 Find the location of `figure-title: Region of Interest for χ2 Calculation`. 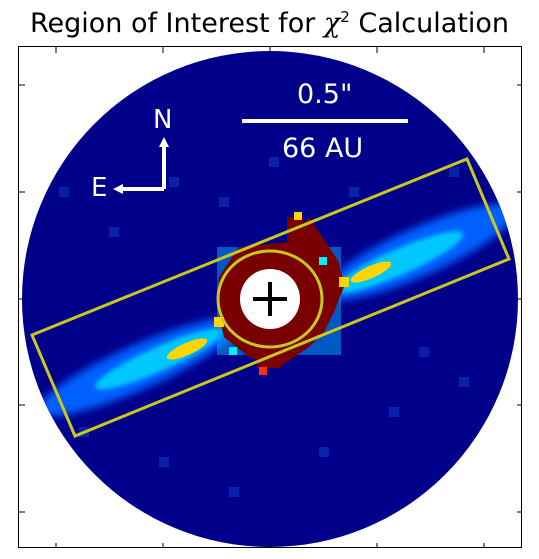

figure-title: Region of Interest for χ2 Calculation is located at coordinates (269, 23).